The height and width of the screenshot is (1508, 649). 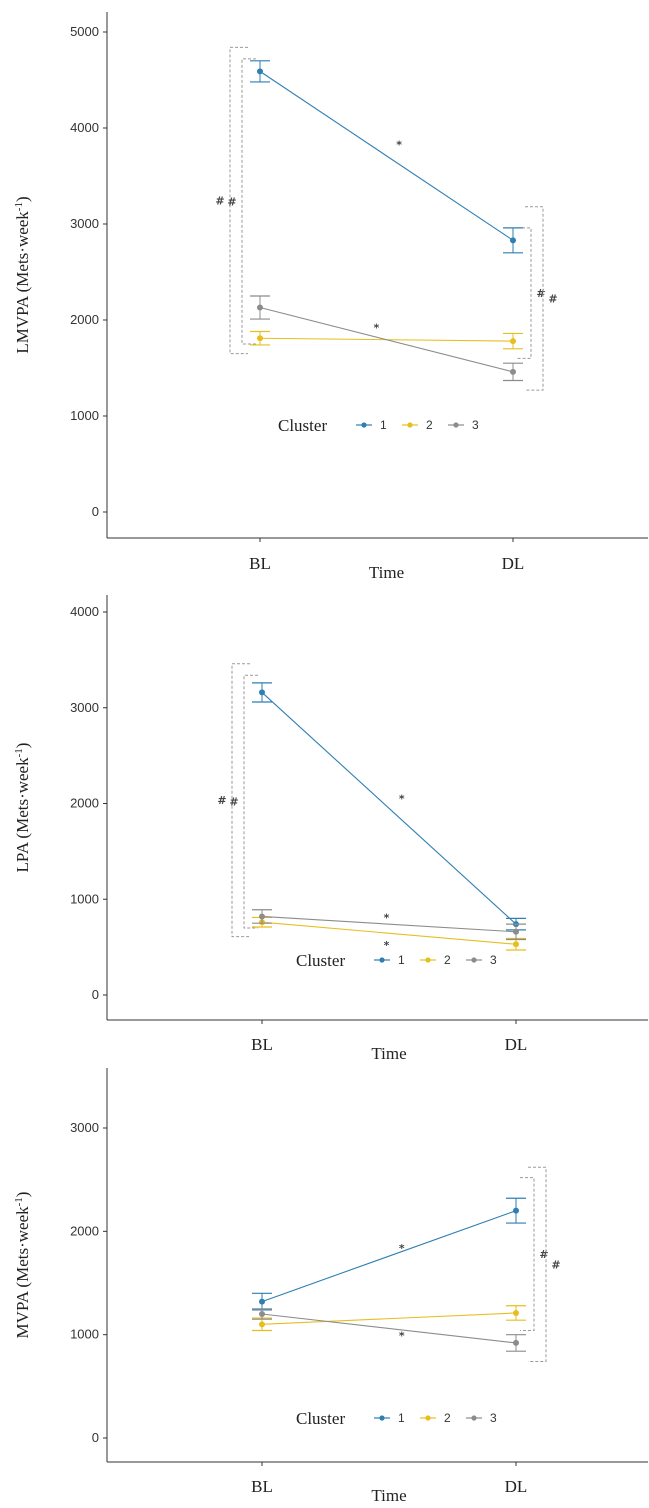 What do you see at coordinates (22, 1265) in the screenshot?
I see `y-axis-title: MVPA (Mets·week-1)` at bounding box center [22, 1265].